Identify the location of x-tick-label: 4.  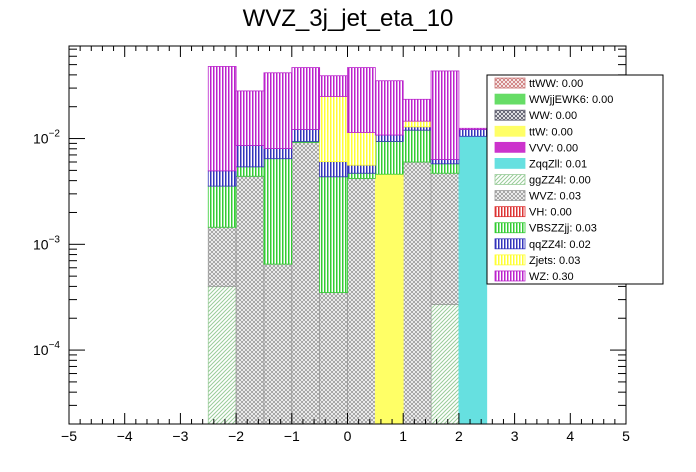
(570, 436).